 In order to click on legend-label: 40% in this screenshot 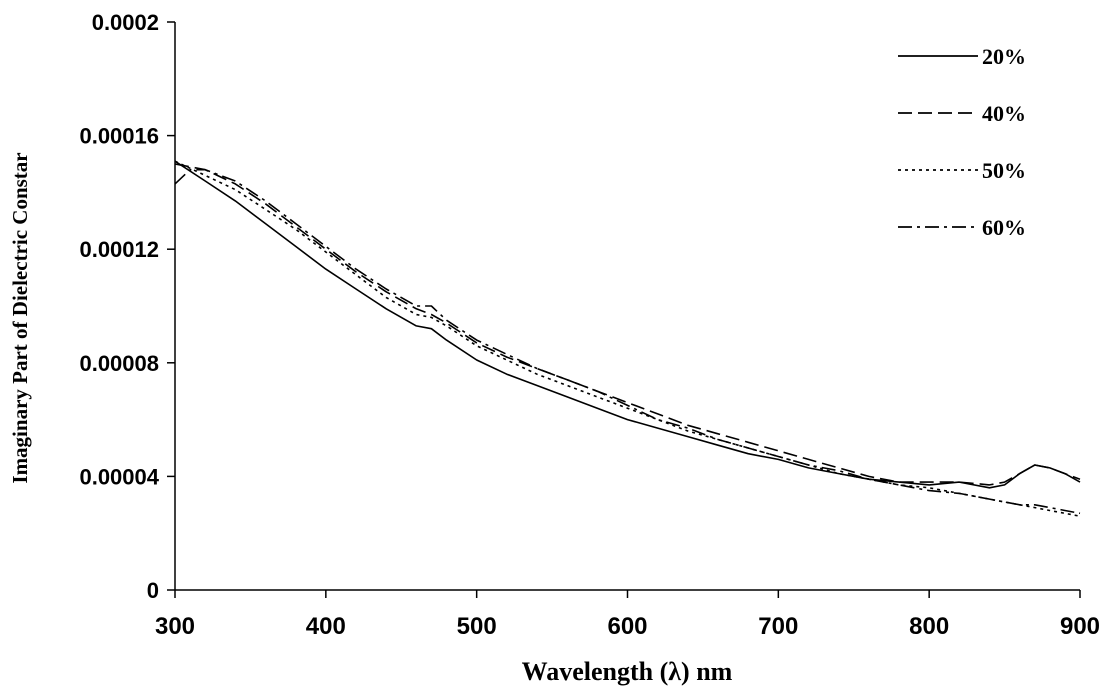, I will do `click(1004, 113)`.